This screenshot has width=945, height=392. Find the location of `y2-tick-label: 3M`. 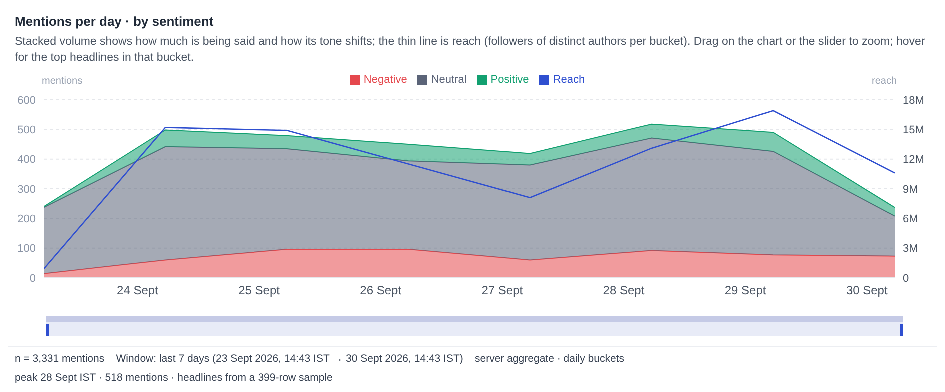

y2-tick-label: 3M is located at coordinates (910, 249).